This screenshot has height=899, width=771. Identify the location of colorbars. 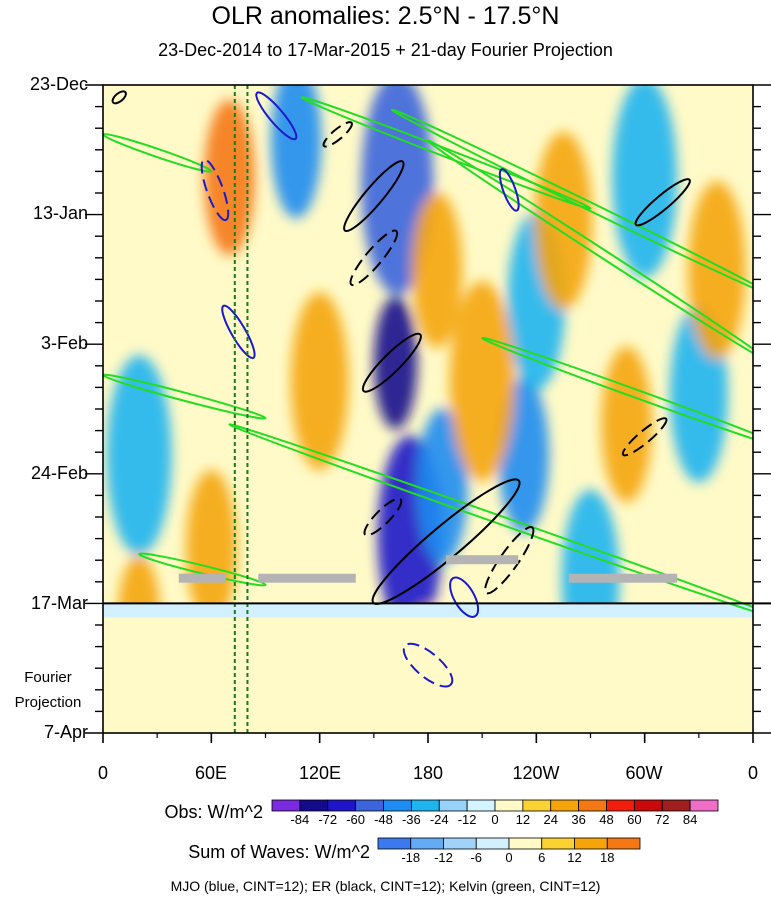
(495, 824).